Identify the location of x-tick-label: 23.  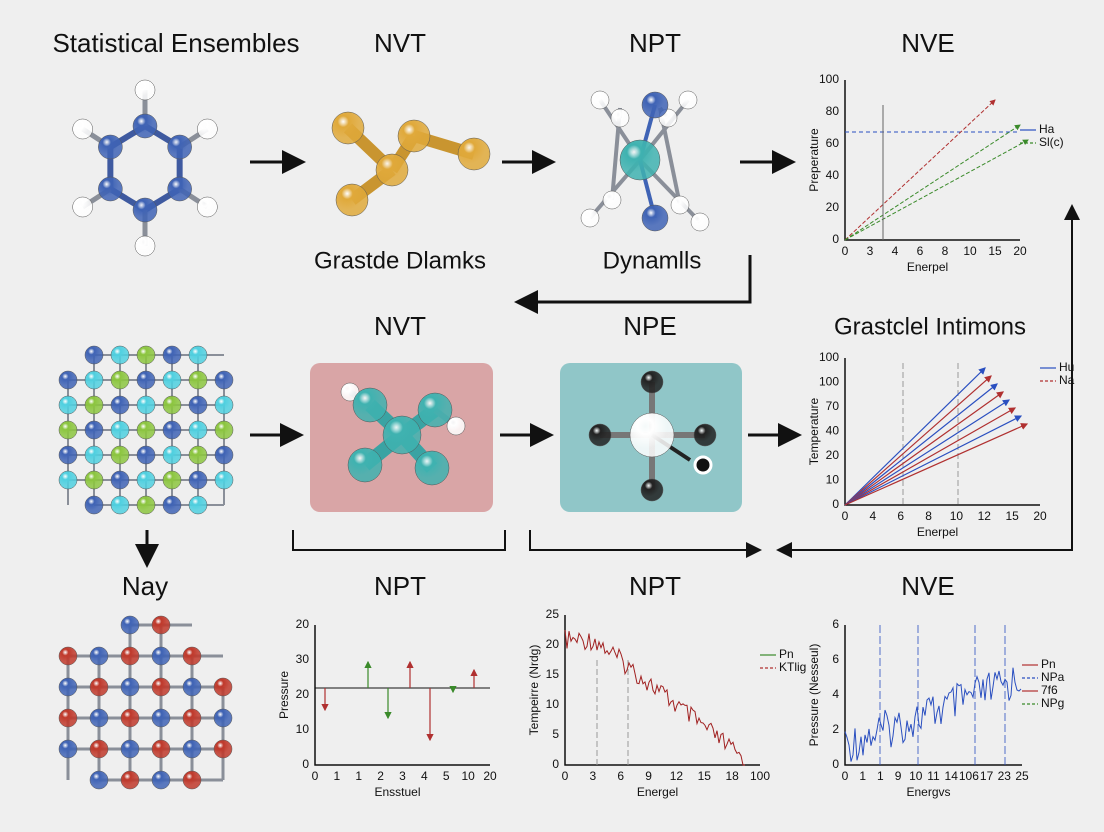
(1005, 776).